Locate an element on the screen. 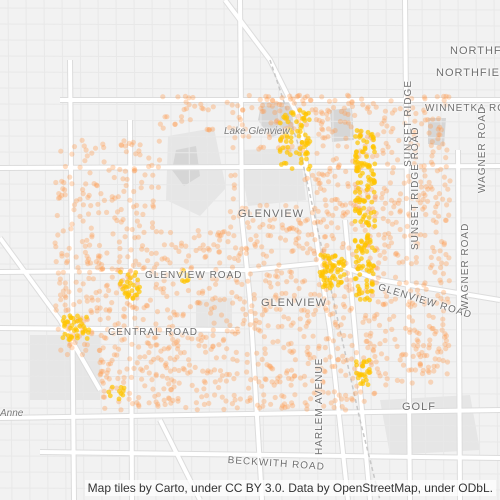  label-northfield: NORTHFIELD is located at coordinates (468, 73).